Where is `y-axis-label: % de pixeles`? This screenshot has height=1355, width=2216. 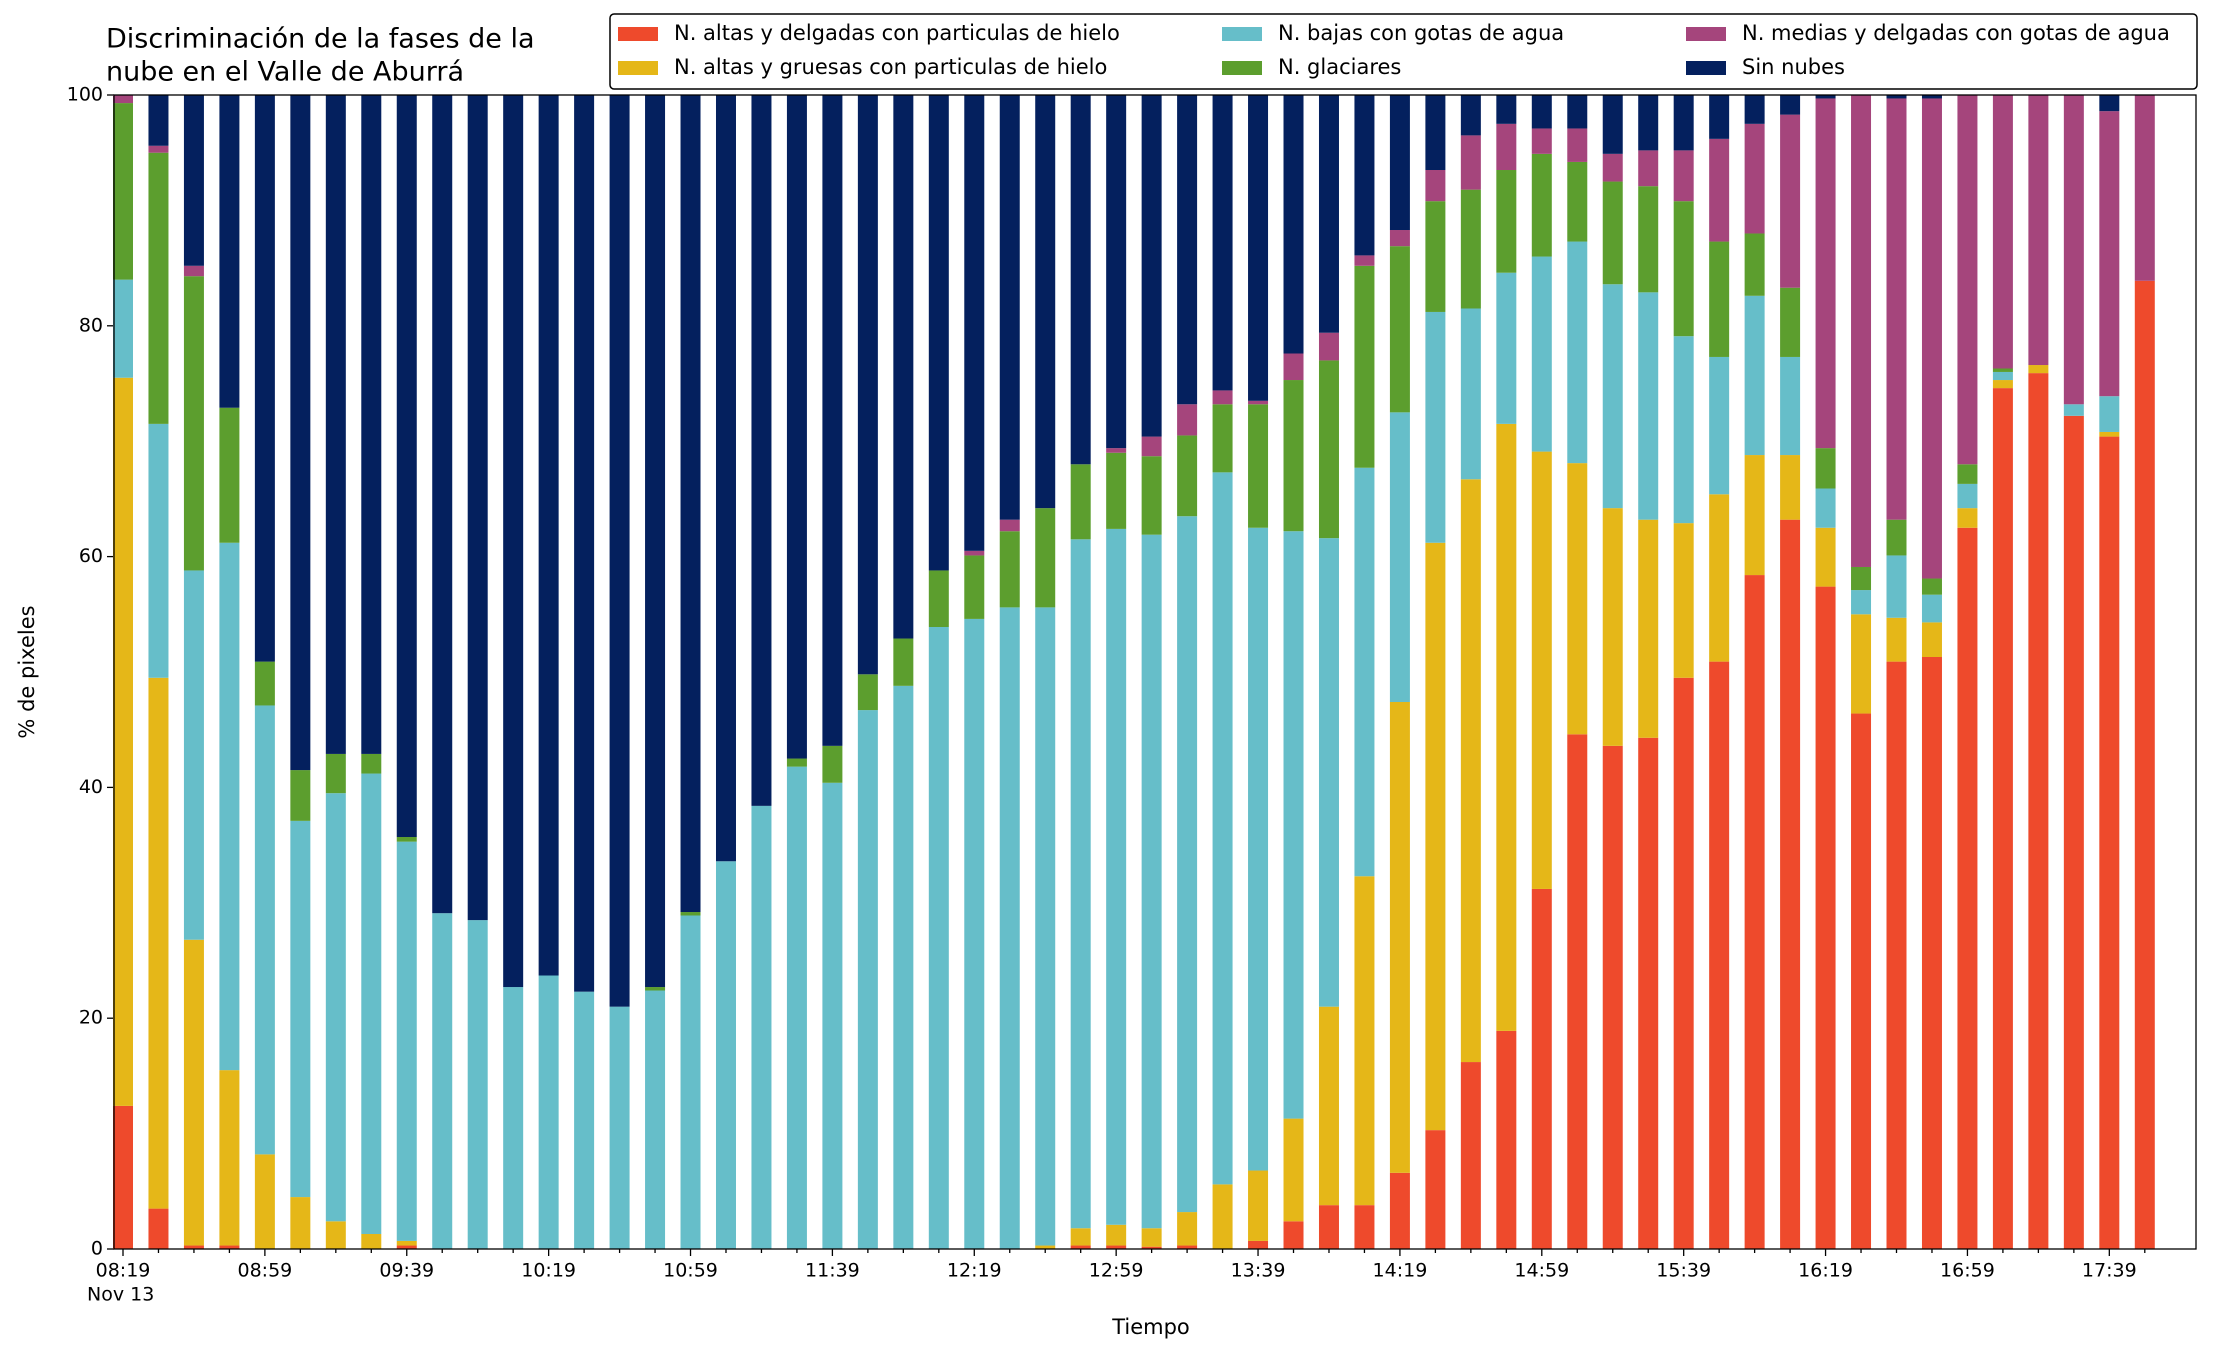 y-axis-label: % de pixeles is located at coordinates (27, 671).